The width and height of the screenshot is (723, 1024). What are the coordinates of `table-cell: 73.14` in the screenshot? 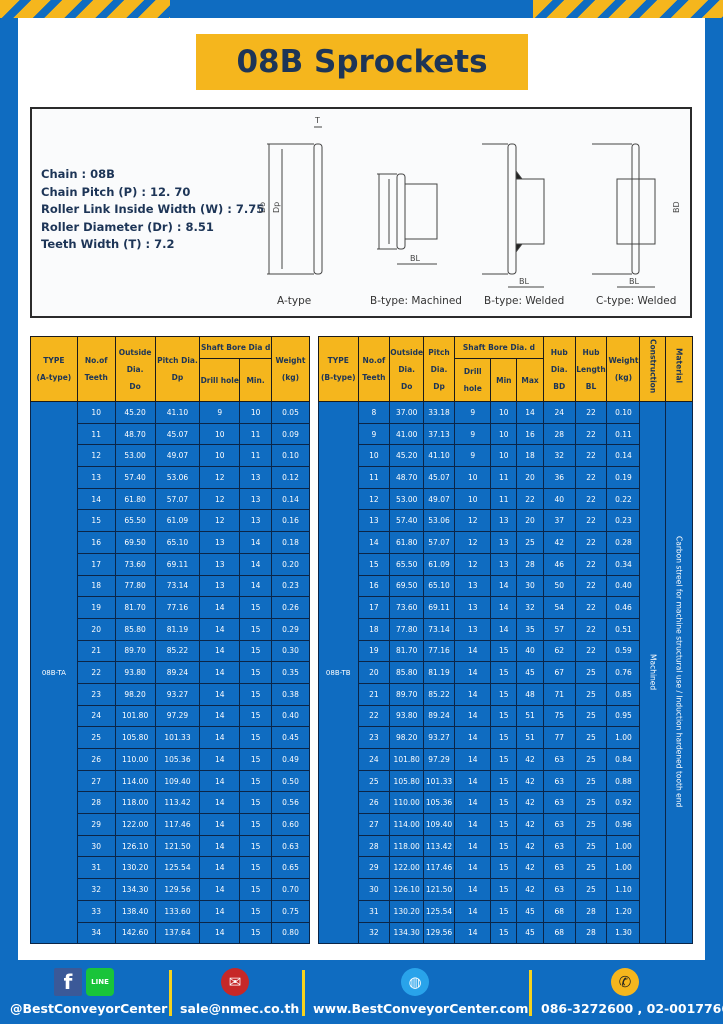 It's located at (439, 629).